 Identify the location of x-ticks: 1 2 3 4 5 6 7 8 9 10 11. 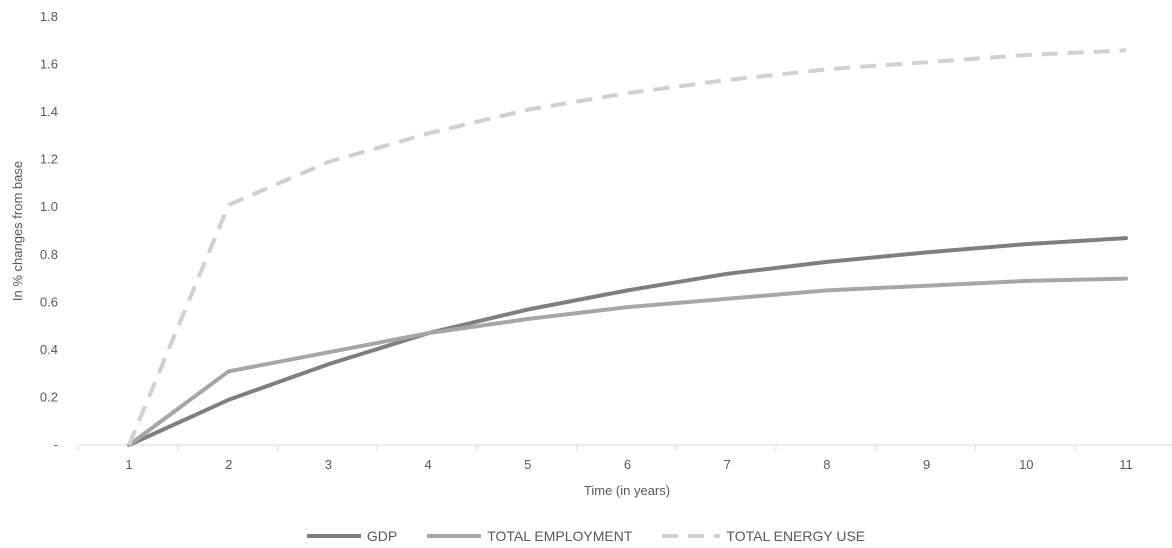
(605, 458).